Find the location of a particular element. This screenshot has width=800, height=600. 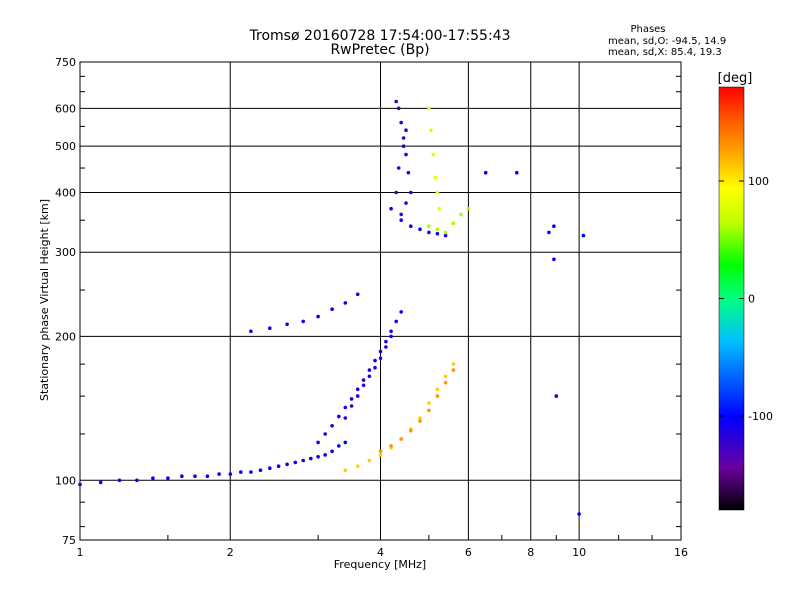

colorbar: [deg] 100 0 -100 is located at coordinates (745, 291).